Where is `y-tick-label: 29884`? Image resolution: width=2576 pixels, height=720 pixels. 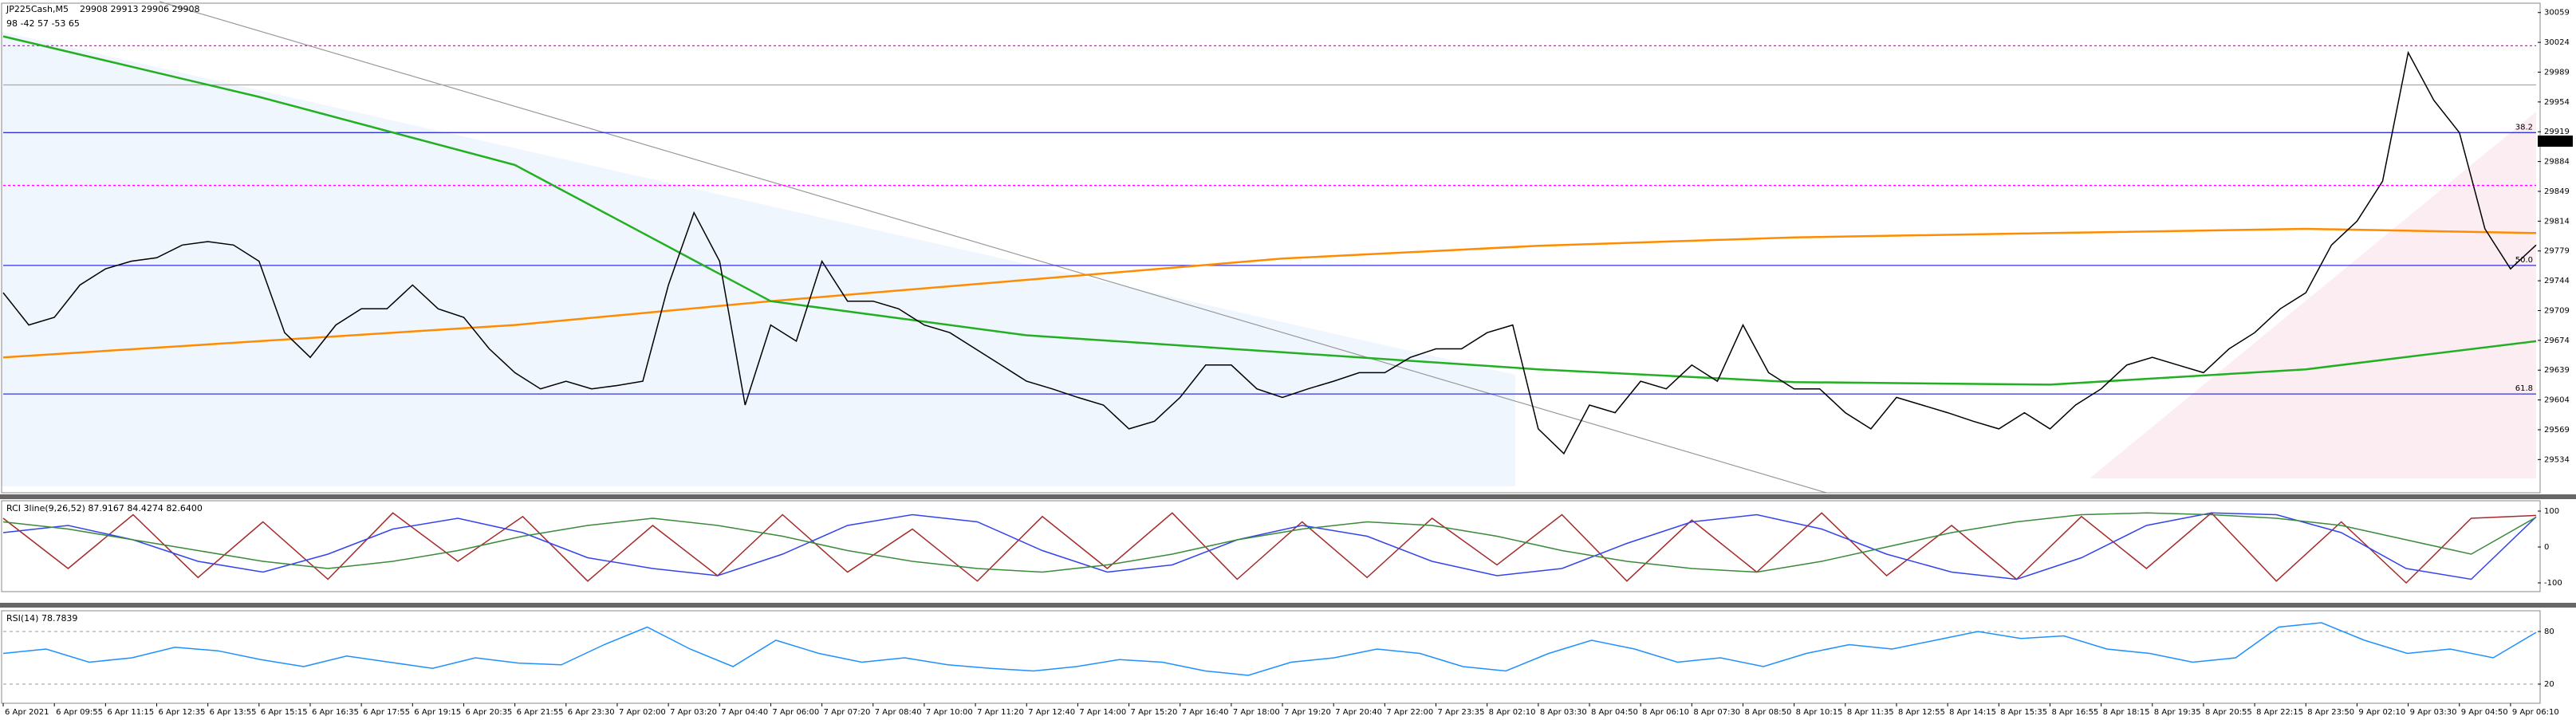
y-tick-label: 29884 is located at coordinates (2557, 162).